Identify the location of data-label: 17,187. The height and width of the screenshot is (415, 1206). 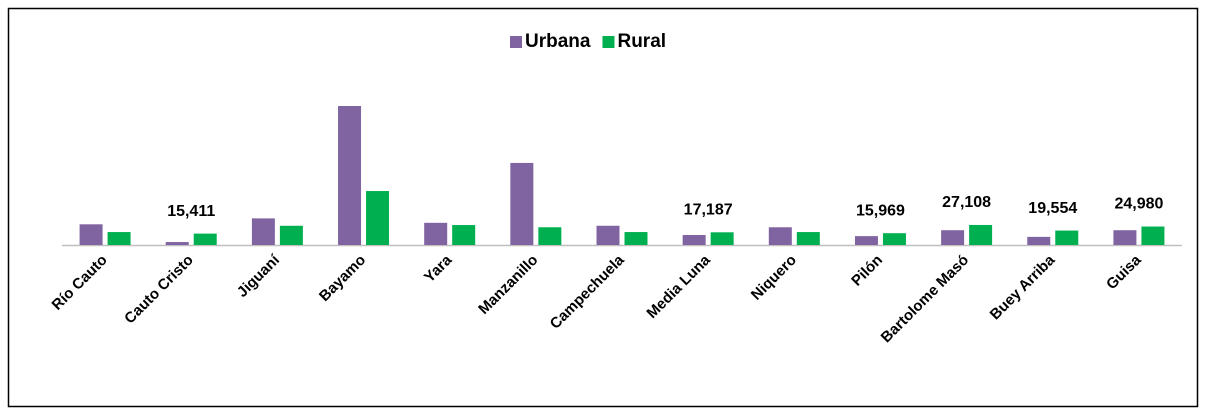
(708, 210).